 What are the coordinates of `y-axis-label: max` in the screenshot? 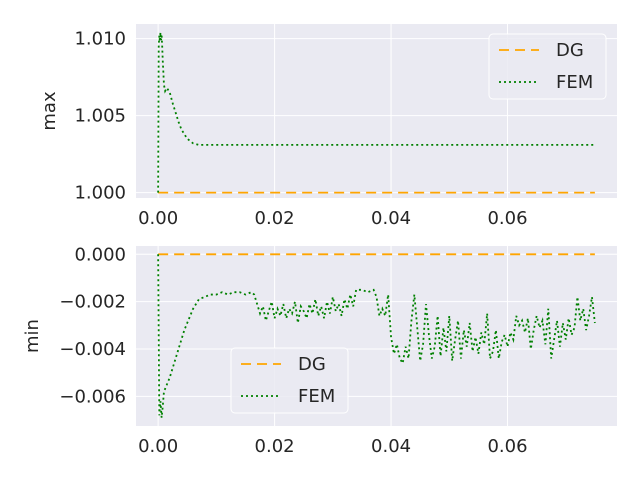 It's located at (49, 111).